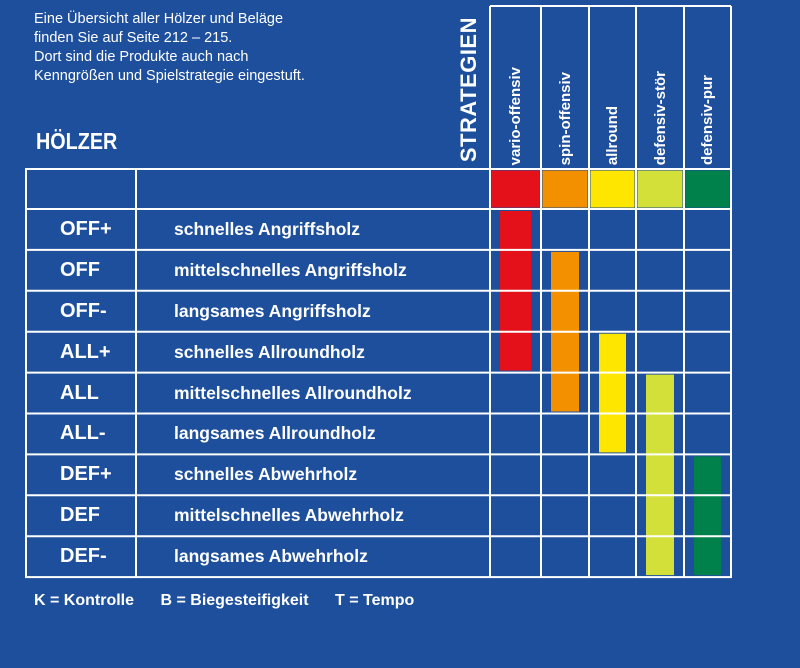 This screenshot has width=800, height=668. I want to click on intro-line: Eine Übersicht aller Hölzer und Beläge, so click(159, 19).